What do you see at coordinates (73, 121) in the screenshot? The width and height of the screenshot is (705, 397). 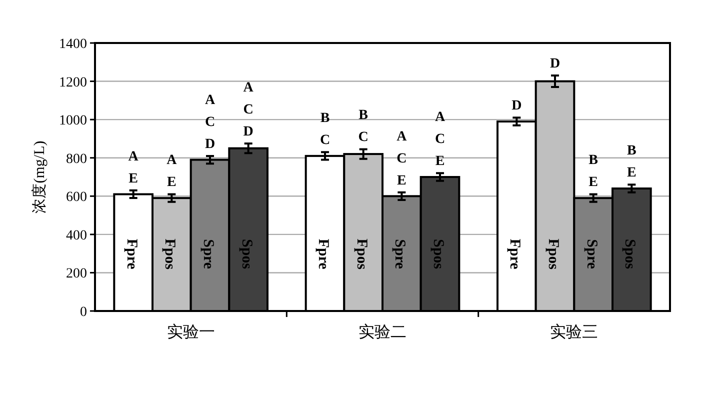 I see `y-tick-label: 1000` at bounding box center [73, 121].